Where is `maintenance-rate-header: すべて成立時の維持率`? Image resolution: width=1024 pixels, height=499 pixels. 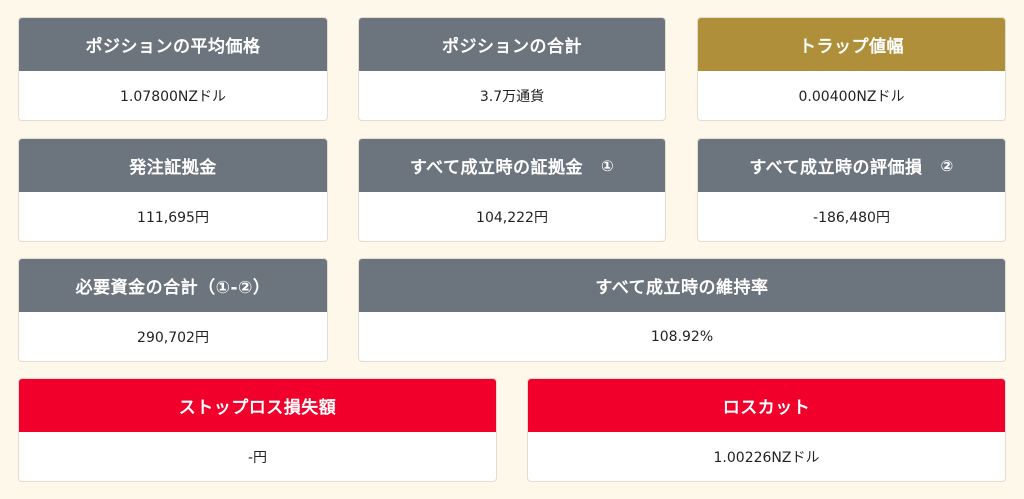
maintenance-rate-header: すべて成立時の維持率 is located at coordinates (682, 285).